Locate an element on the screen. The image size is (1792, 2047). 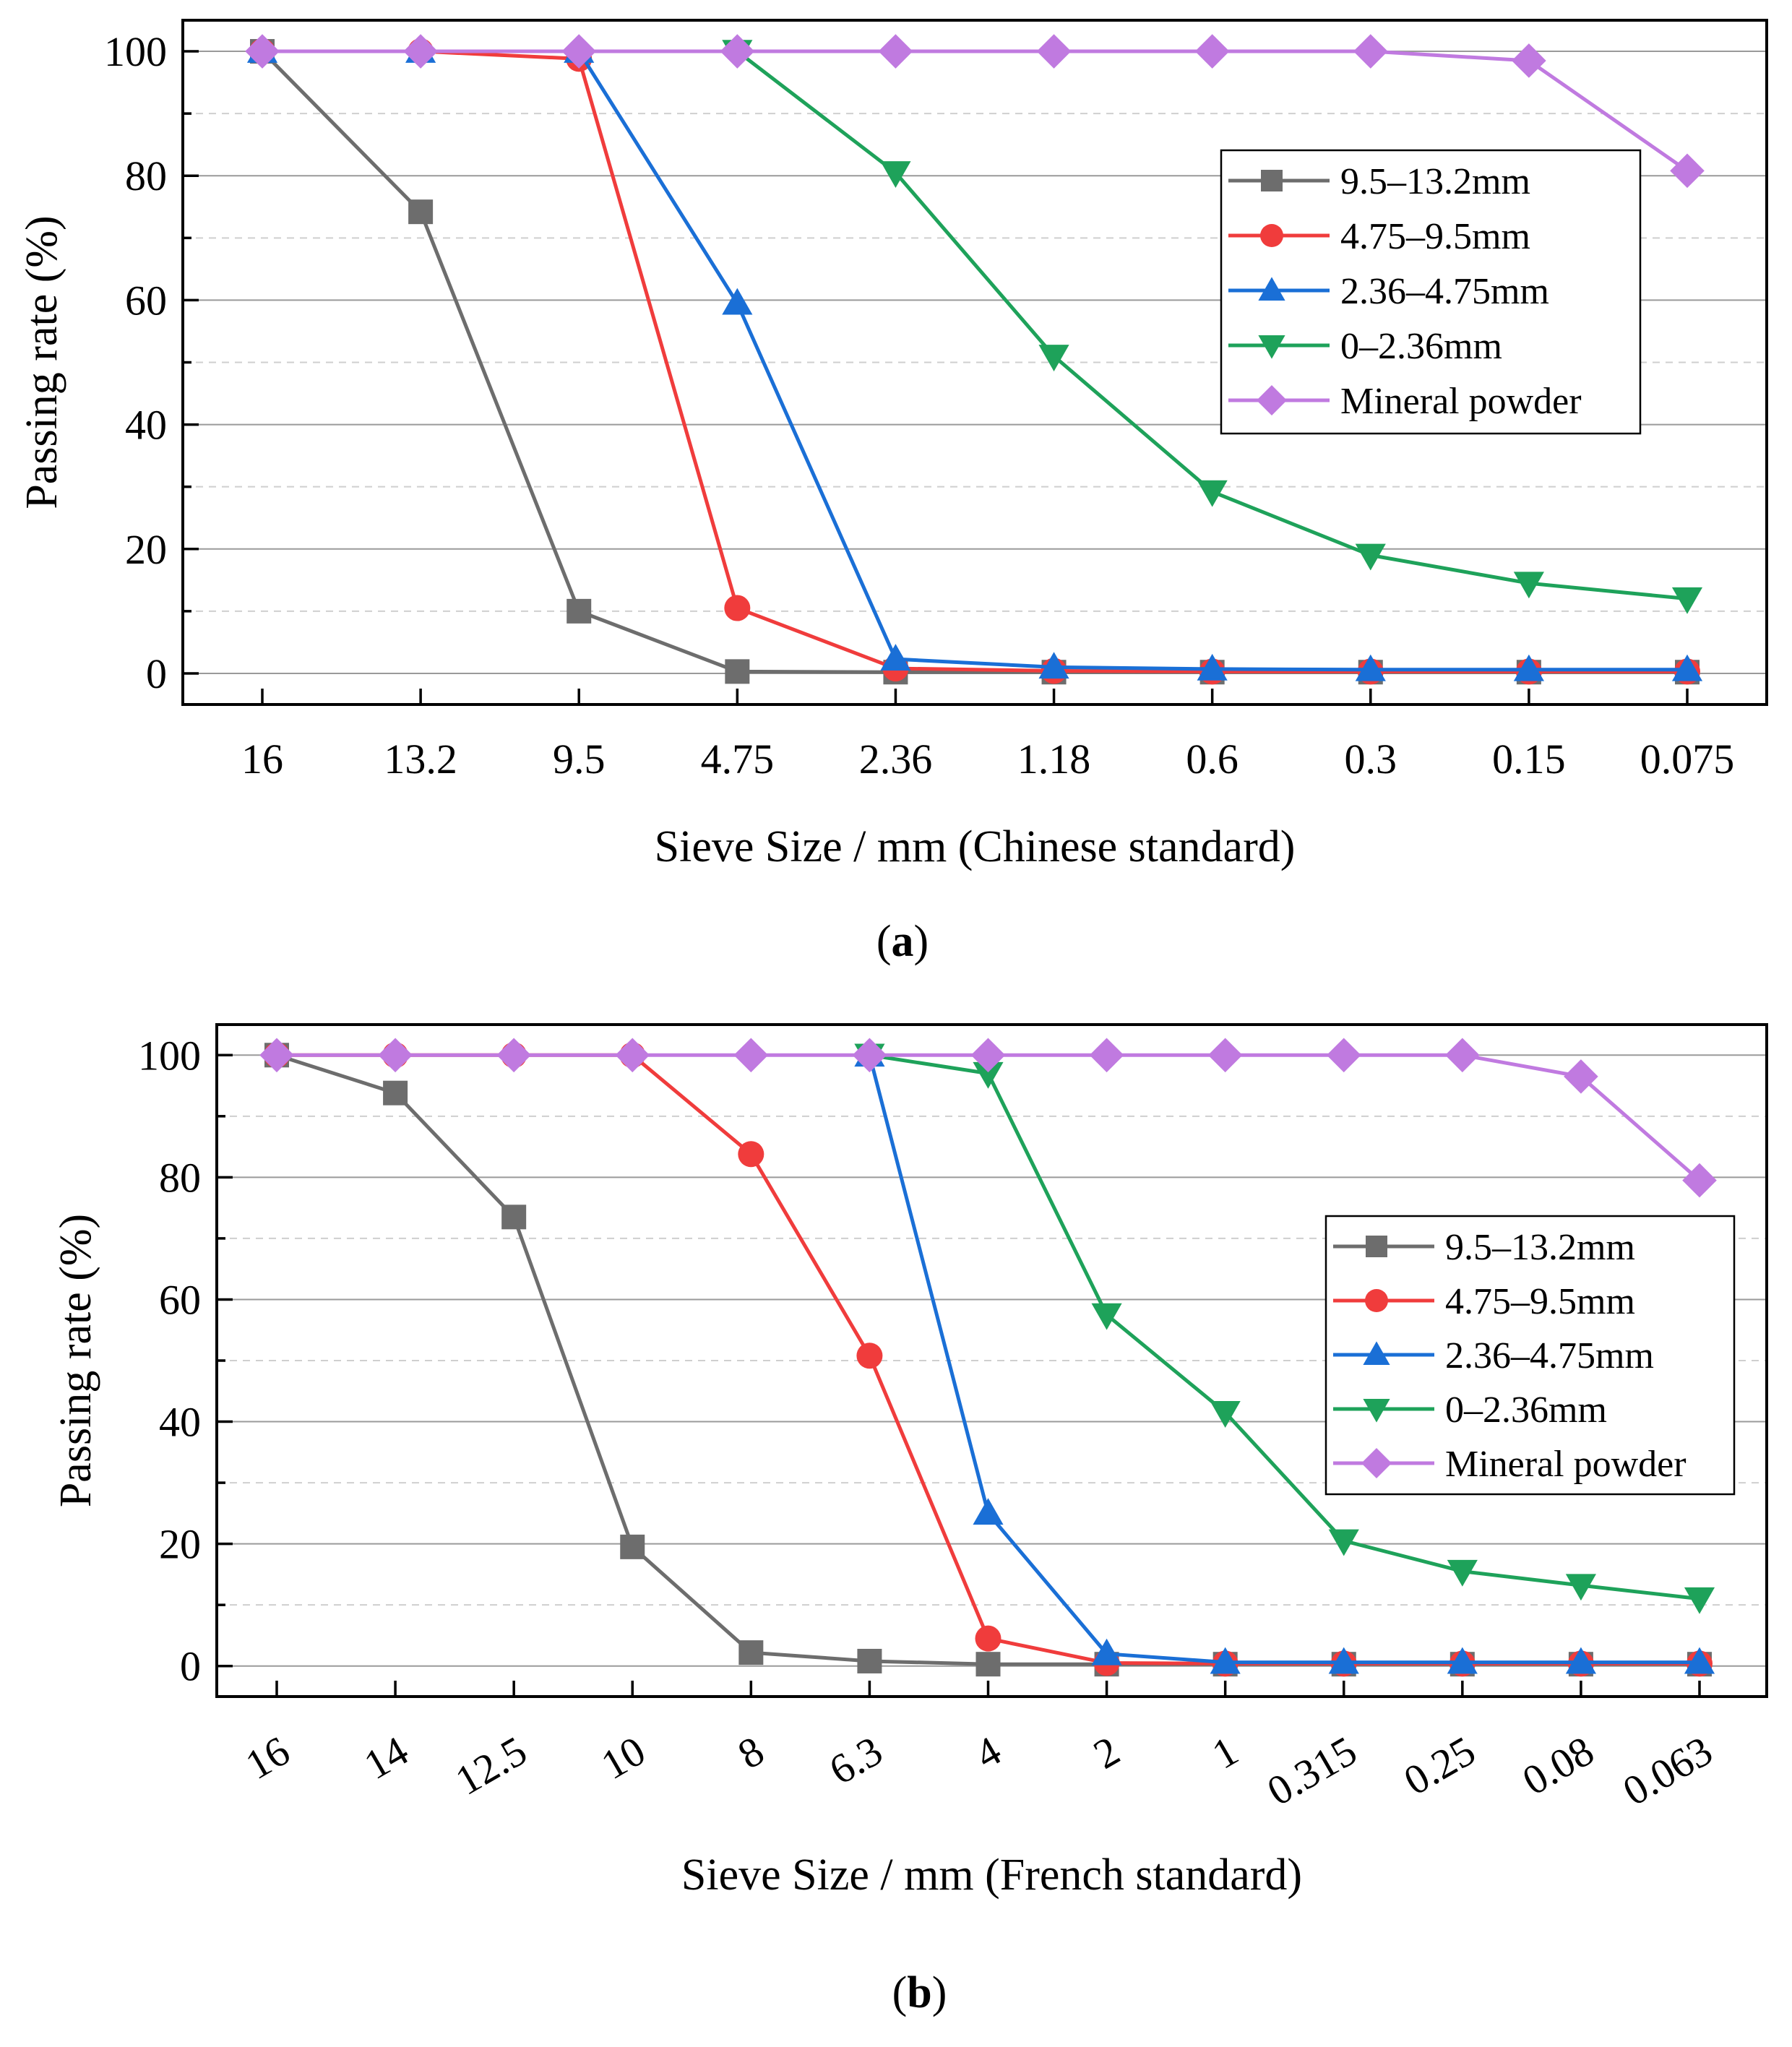
x-tick-label: 2.36 is located at coordinates (896, 759).